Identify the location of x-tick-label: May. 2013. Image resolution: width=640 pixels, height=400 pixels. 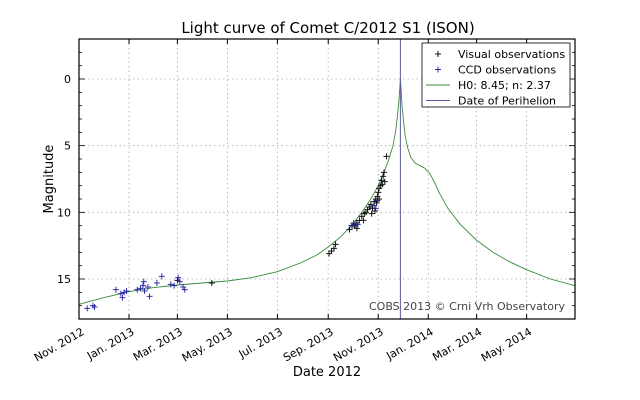
(207, 344).